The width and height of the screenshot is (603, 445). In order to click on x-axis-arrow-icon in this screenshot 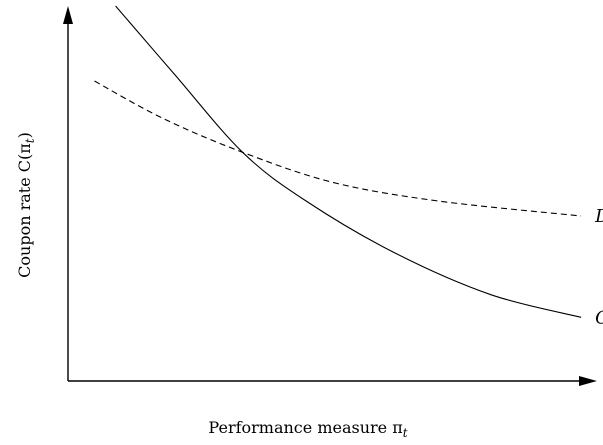, I will do `click(588, 381)`.